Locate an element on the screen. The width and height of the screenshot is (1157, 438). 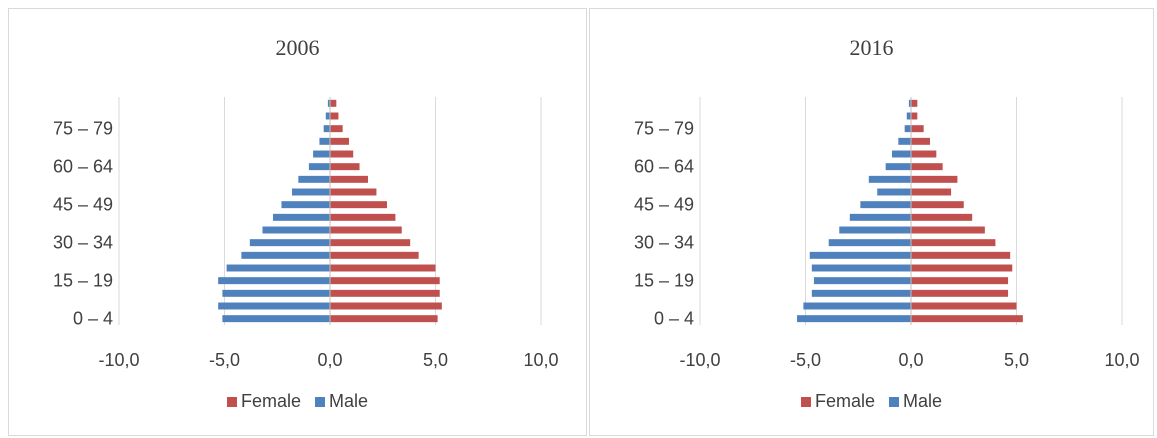
x-tick-label: -10,0 is located at coordinates (118, 360).